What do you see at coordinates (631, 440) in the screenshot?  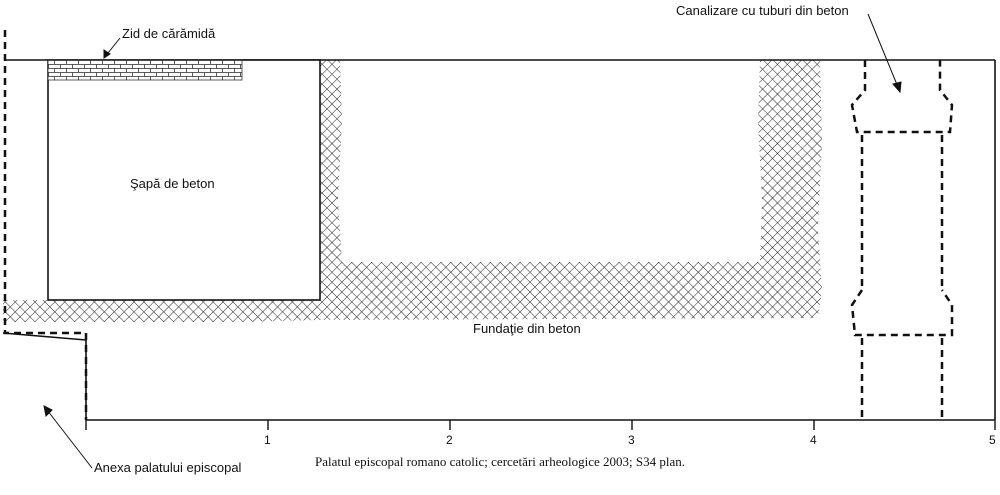 I see `scale-tick-label-3: 3` at bounding box center [631, 440].